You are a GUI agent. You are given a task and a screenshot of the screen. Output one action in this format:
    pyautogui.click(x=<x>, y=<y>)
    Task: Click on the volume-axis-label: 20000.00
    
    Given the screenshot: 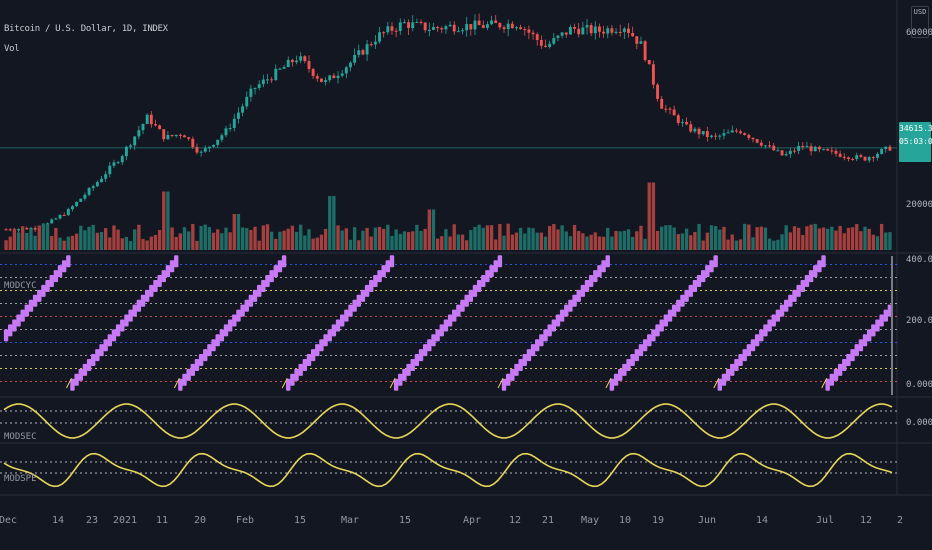 What is the action you would take?
    pyautogui.click(x=919, y=205)
    